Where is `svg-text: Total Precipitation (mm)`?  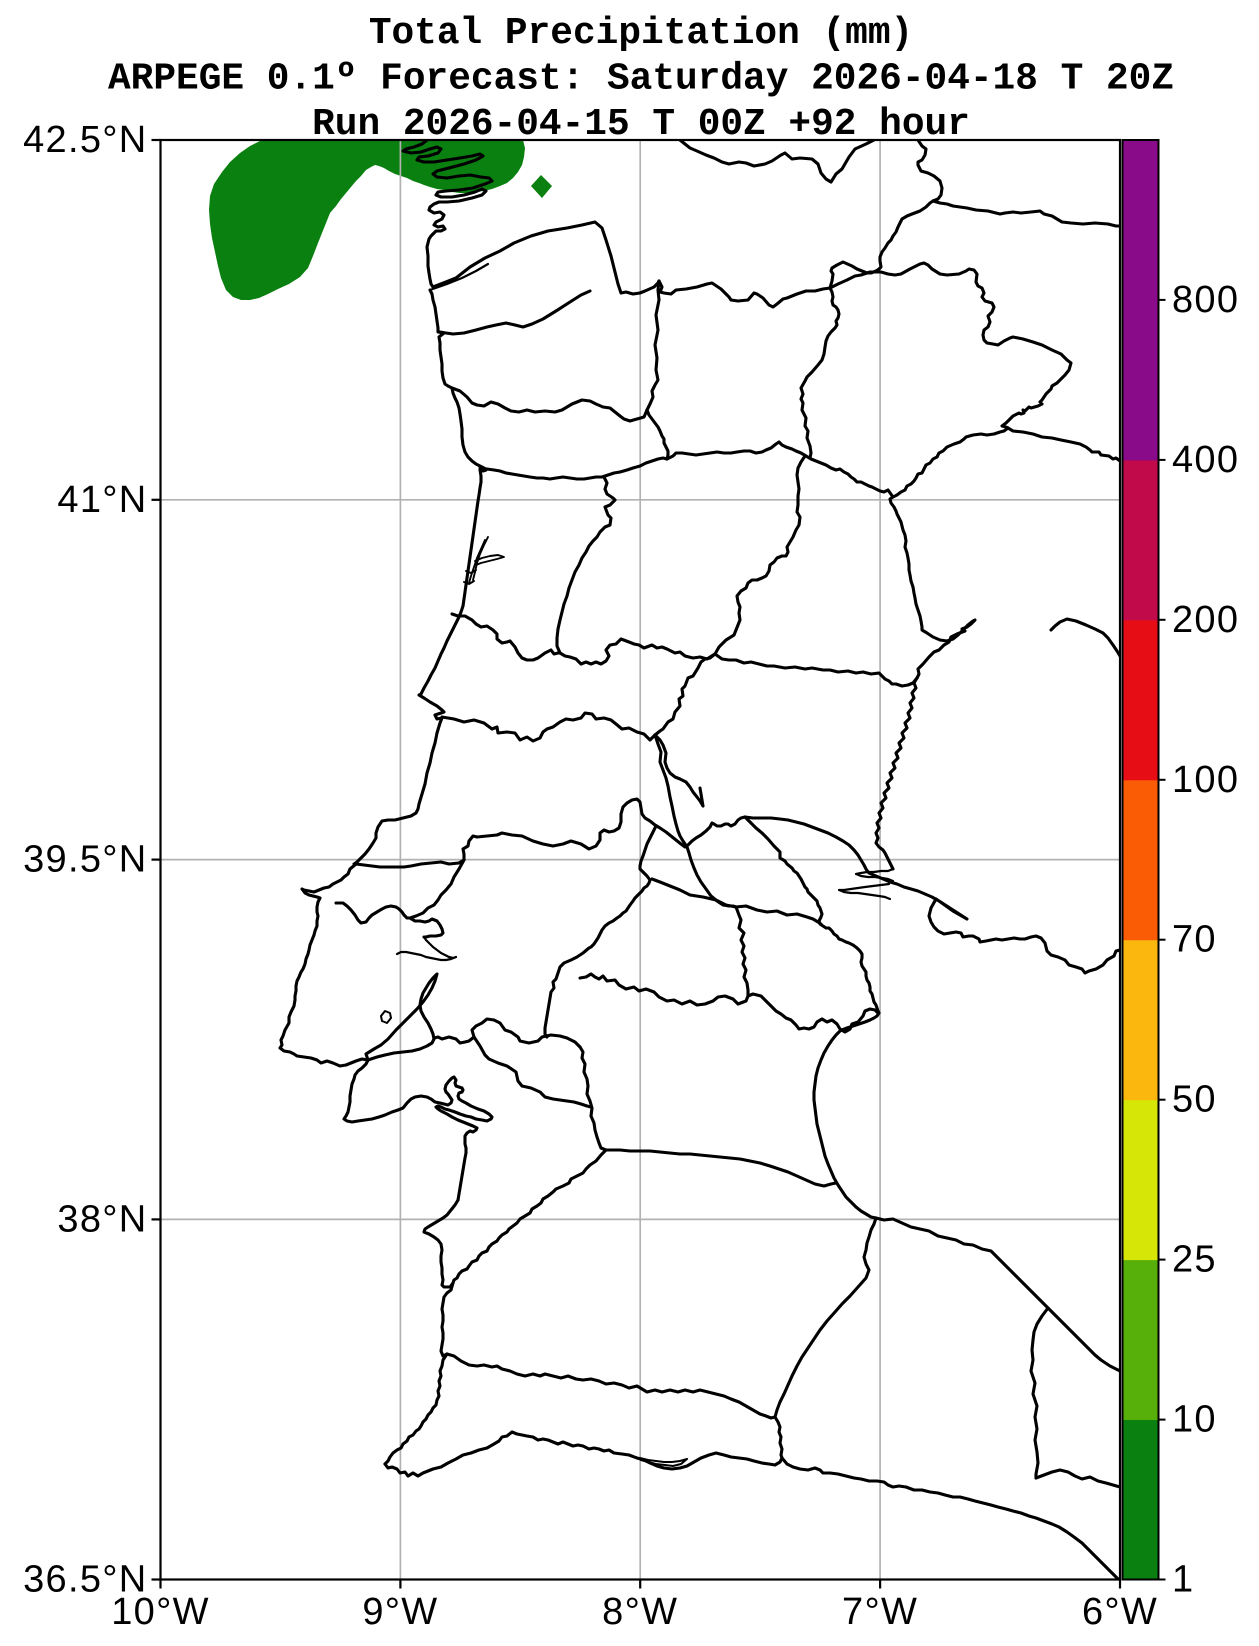
svg-text: Total Precipitation (mm) is located at coordinates (641, 34).